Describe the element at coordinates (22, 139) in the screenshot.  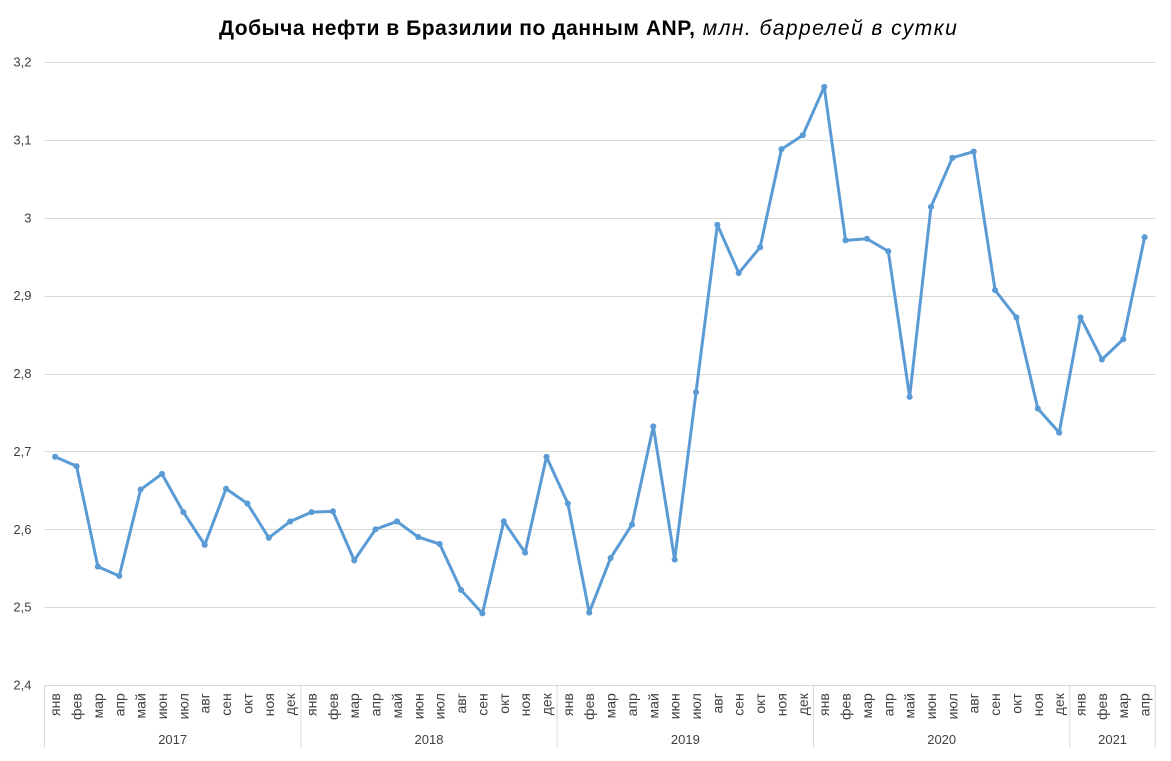
I see `svg-text: 3,1` at that location.